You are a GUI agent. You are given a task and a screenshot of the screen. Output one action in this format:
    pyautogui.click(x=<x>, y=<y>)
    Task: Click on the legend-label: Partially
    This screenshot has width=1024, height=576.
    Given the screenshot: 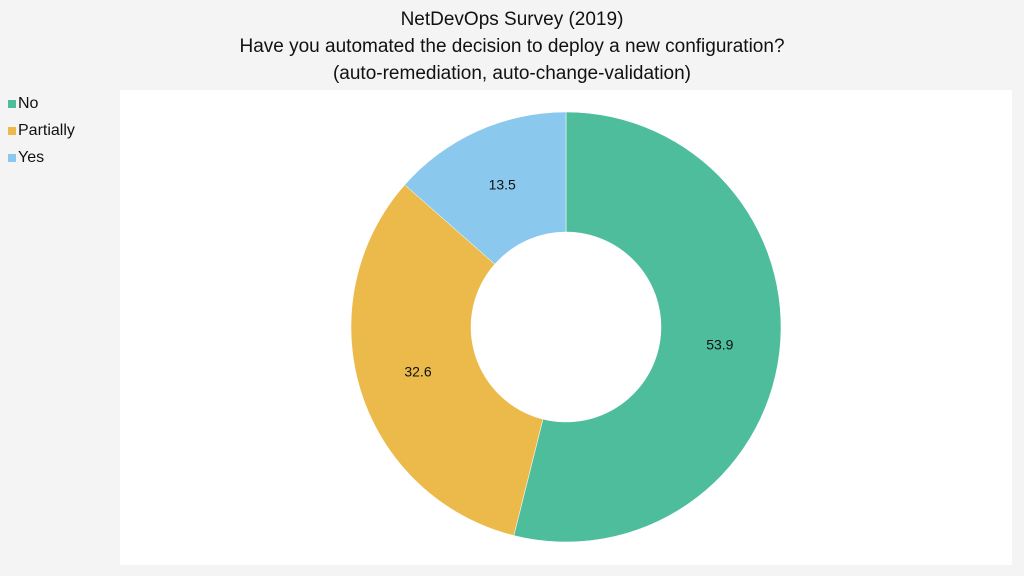 What is the action you would take?
    pyautogui.click(x=46, y=130)
    